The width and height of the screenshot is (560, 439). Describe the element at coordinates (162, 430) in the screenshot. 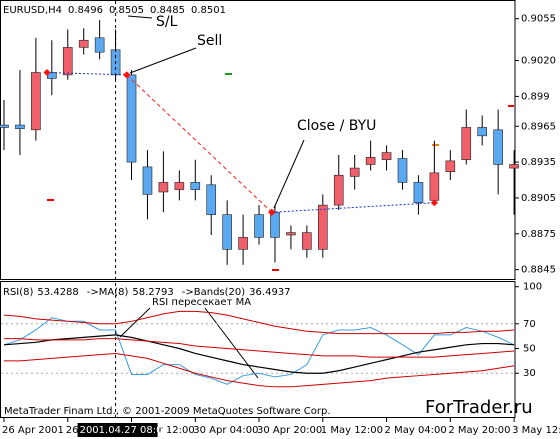

I see `x-tick-label: 27 Apr 12:00` at that location.